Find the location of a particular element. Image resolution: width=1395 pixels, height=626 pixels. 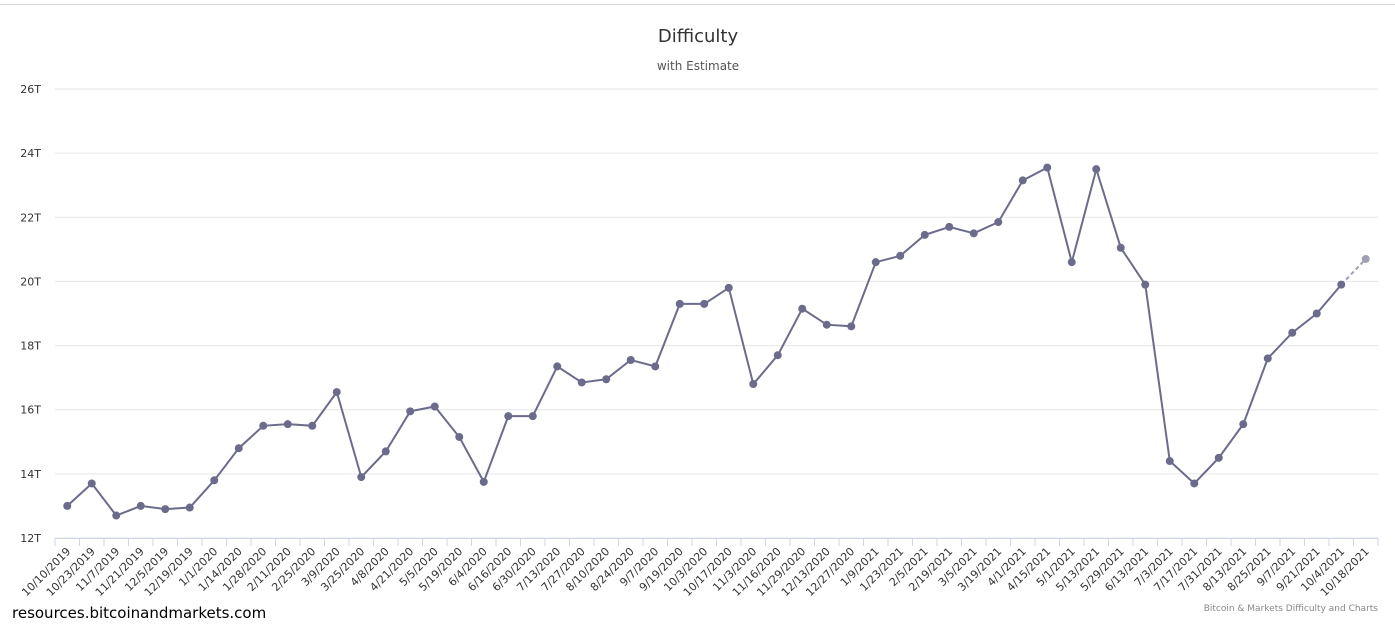

chart-title: Difficulty is located at coordinates (698, 36).